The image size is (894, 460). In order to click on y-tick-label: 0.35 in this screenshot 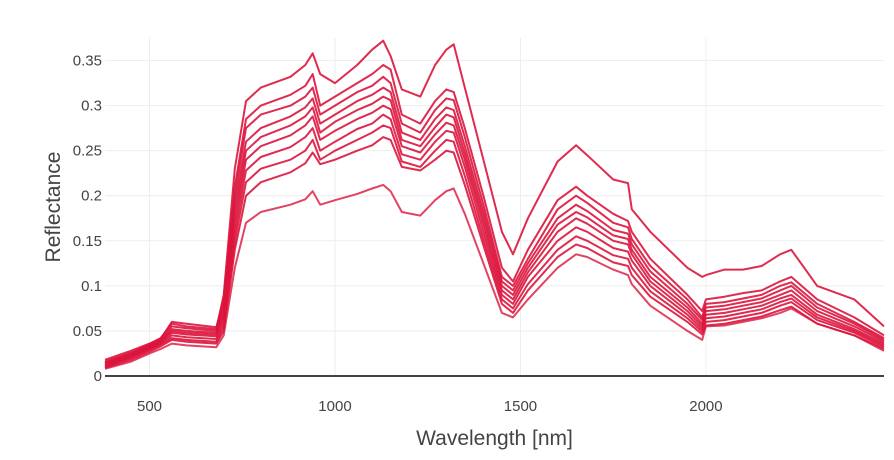, I will do `click(87, 61)`.